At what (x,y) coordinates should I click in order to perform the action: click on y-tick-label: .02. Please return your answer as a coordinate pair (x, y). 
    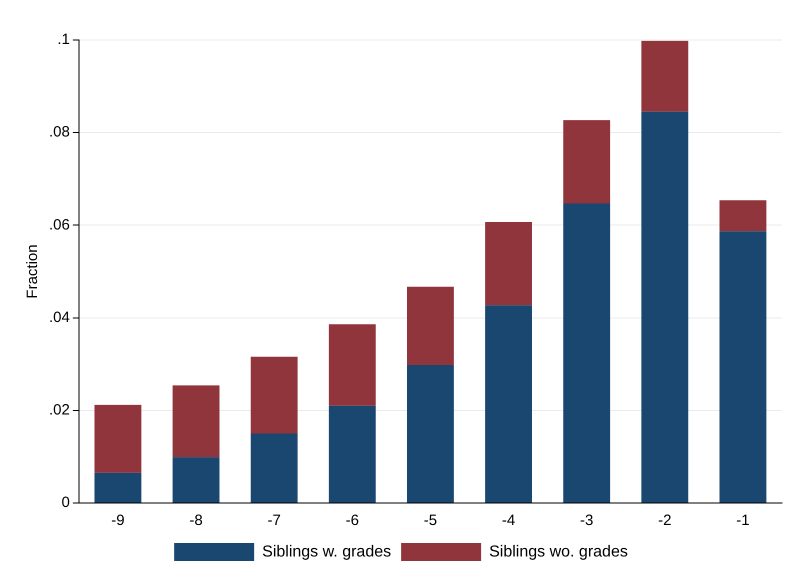
    Looking at the image, I should click on (59, 410).